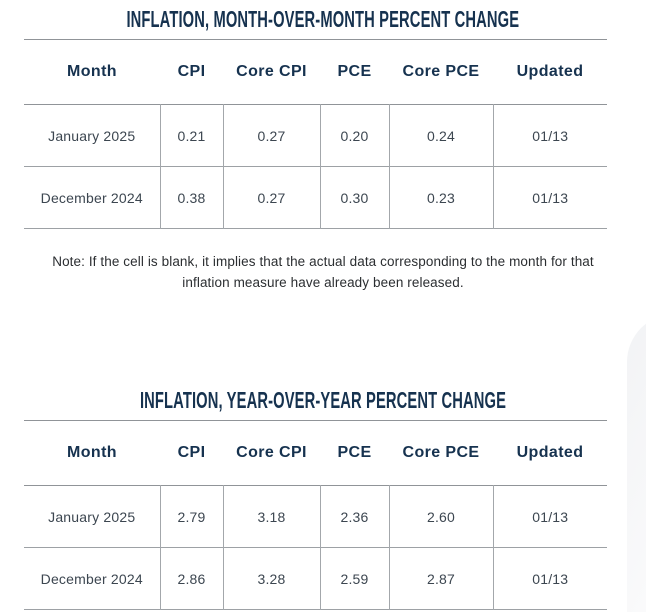 Image resolution: width=646 pixels, height=612 pixels. I want to click on core-pce-cell: 2.87, so click(440, 578).